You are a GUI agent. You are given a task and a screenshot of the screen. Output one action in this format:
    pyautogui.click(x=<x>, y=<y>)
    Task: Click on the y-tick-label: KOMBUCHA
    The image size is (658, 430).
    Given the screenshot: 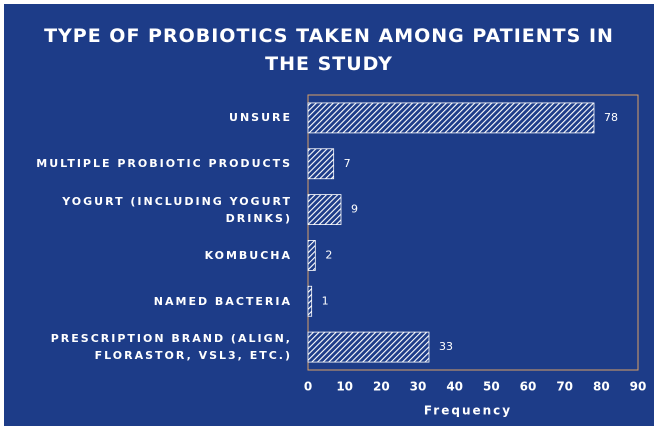 What is the action you would take?
    pyautogui.click(x=248, y=255)
    